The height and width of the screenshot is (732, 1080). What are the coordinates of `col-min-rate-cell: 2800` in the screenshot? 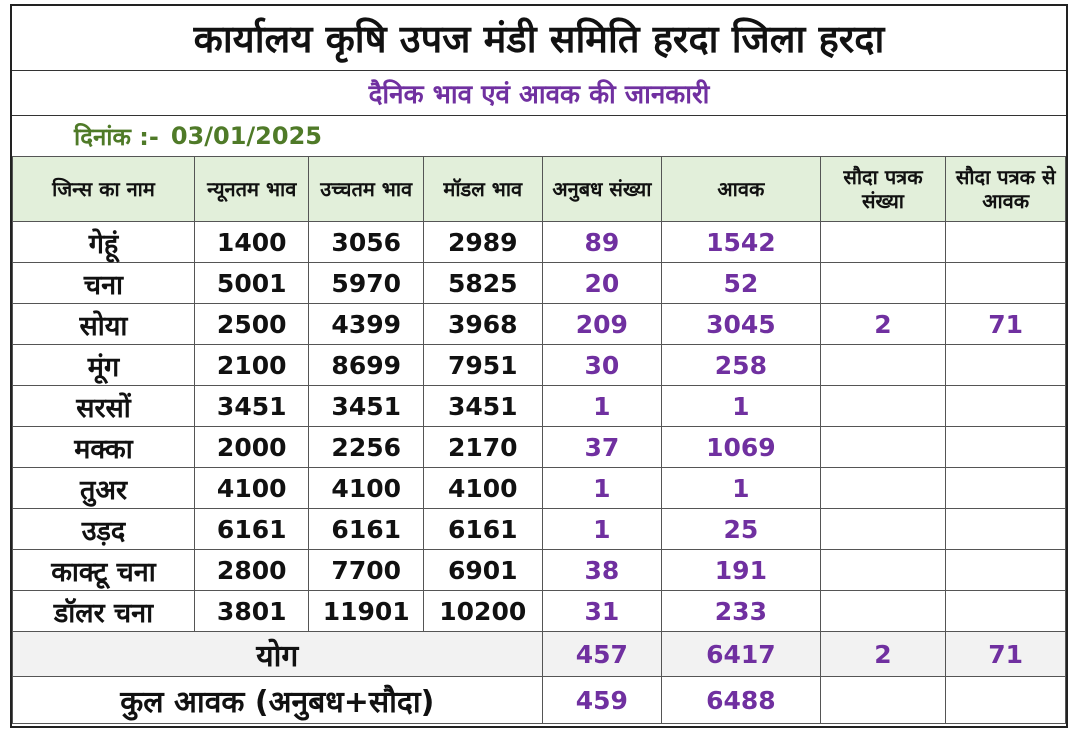 It's located at (251, 570).